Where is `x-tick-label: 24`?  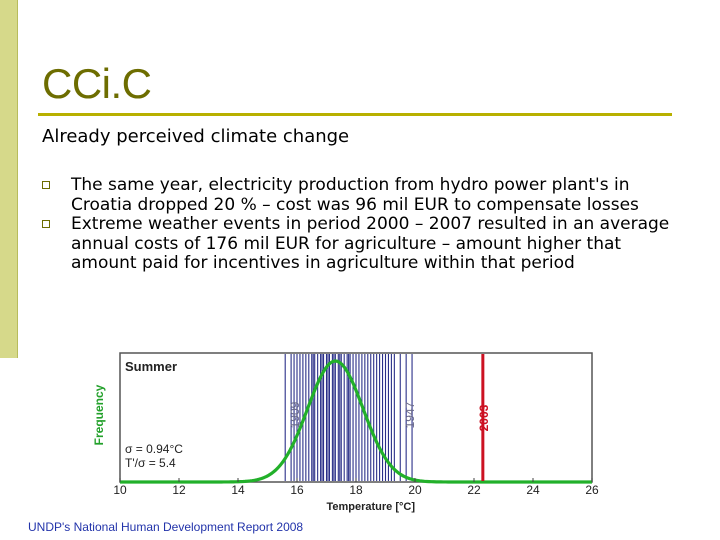 x-tick-label: 24 is located at coordinates (533, 490).